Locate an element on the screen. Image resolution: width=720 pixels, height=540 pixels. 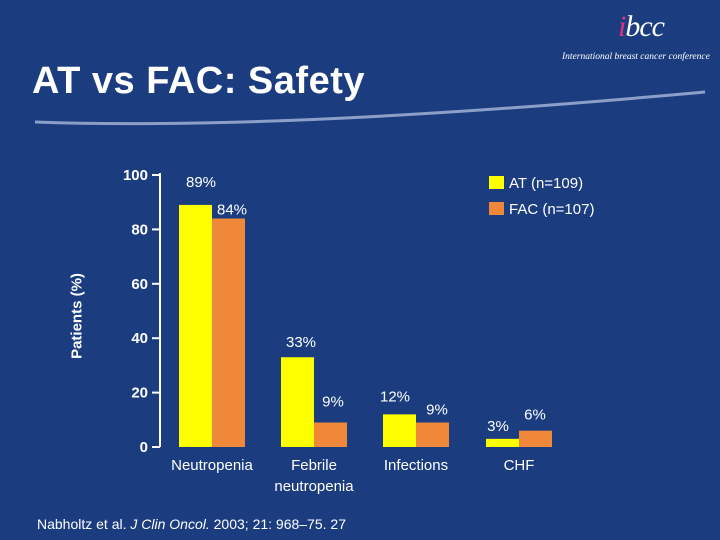
y-tick-label: 60 is located at coordinates (139, 284).